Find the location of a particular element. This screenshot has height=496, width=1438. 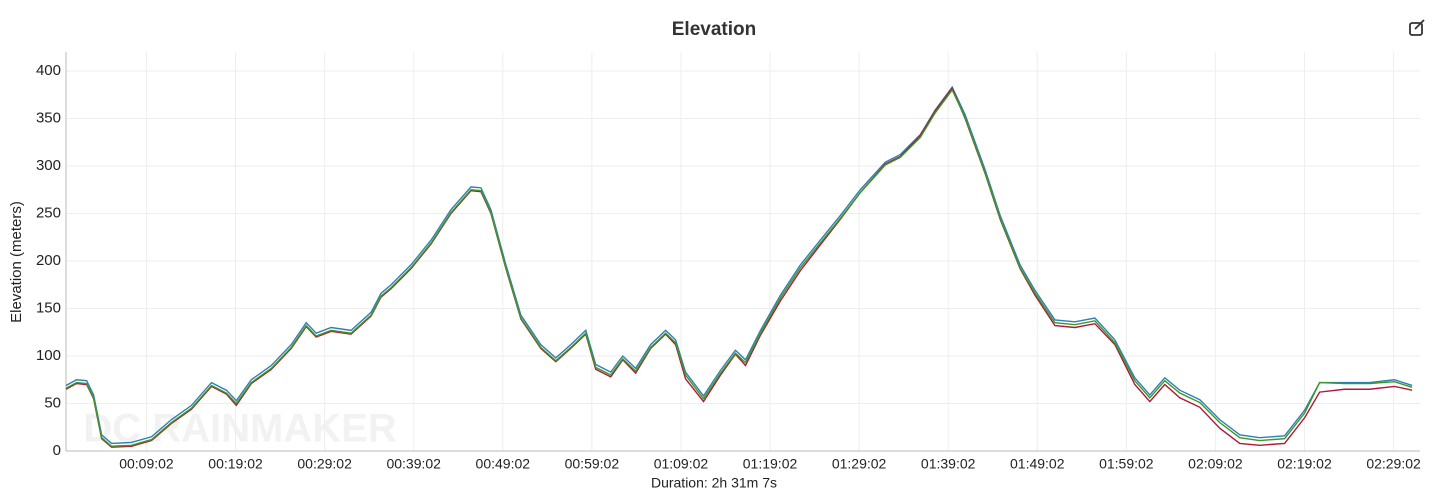

y-tick-label: 0 is located at coordinates (57, 450).